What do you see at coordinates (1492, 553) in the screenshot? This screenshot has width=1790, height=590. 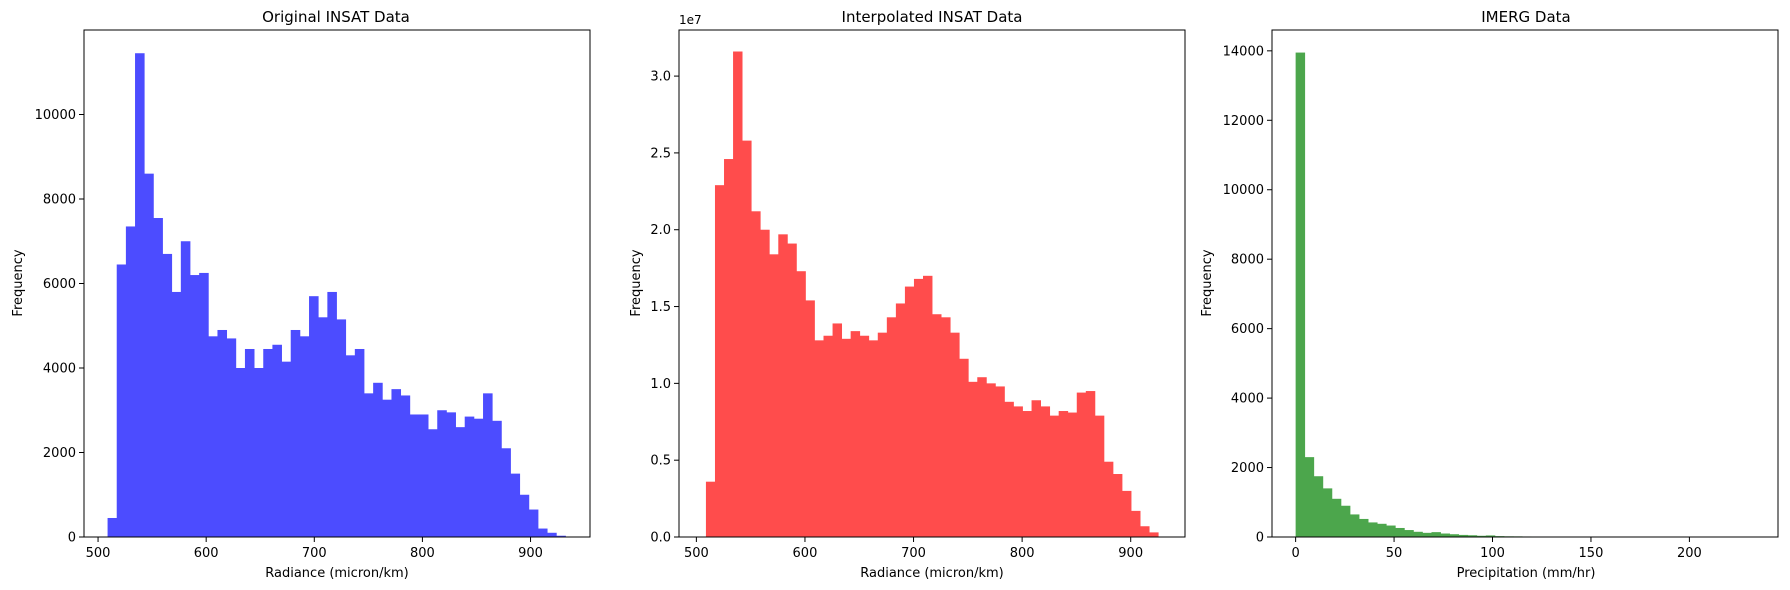 I see `x-tick-label: 100` at bounding box center [1492, 553].